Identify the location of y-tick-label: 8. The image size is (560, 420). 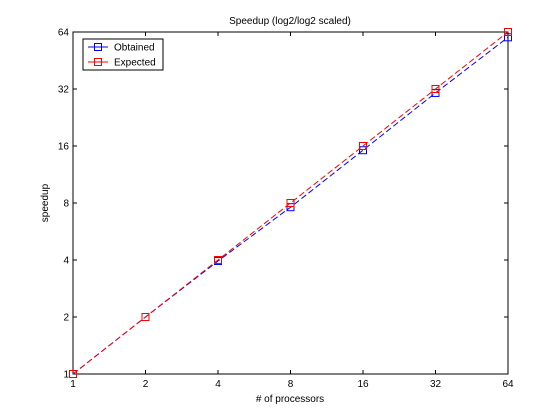
(66, 204).